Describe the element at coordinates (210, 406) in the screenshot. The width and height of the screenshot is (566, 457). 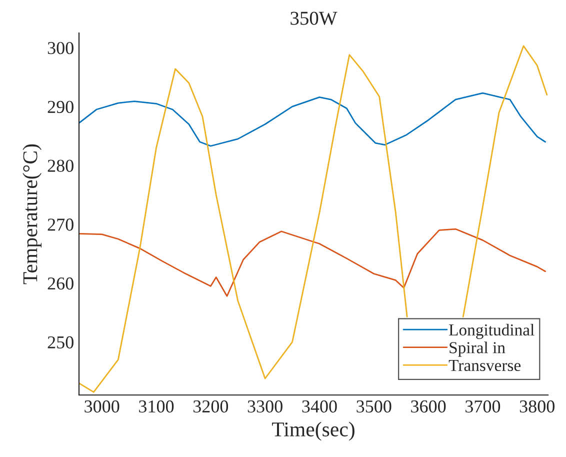
I see `x-tick-label: 3200` at that location.